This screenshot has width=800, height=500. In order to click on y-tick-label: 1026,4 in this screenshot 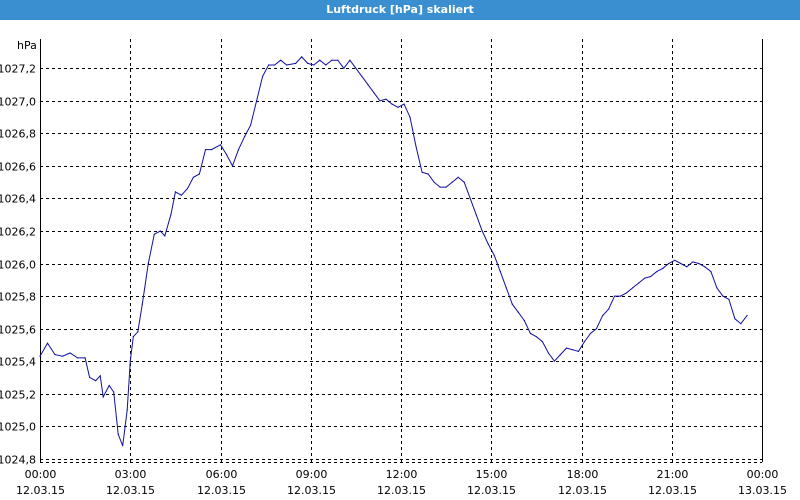, I will do `click(18, 199)`.